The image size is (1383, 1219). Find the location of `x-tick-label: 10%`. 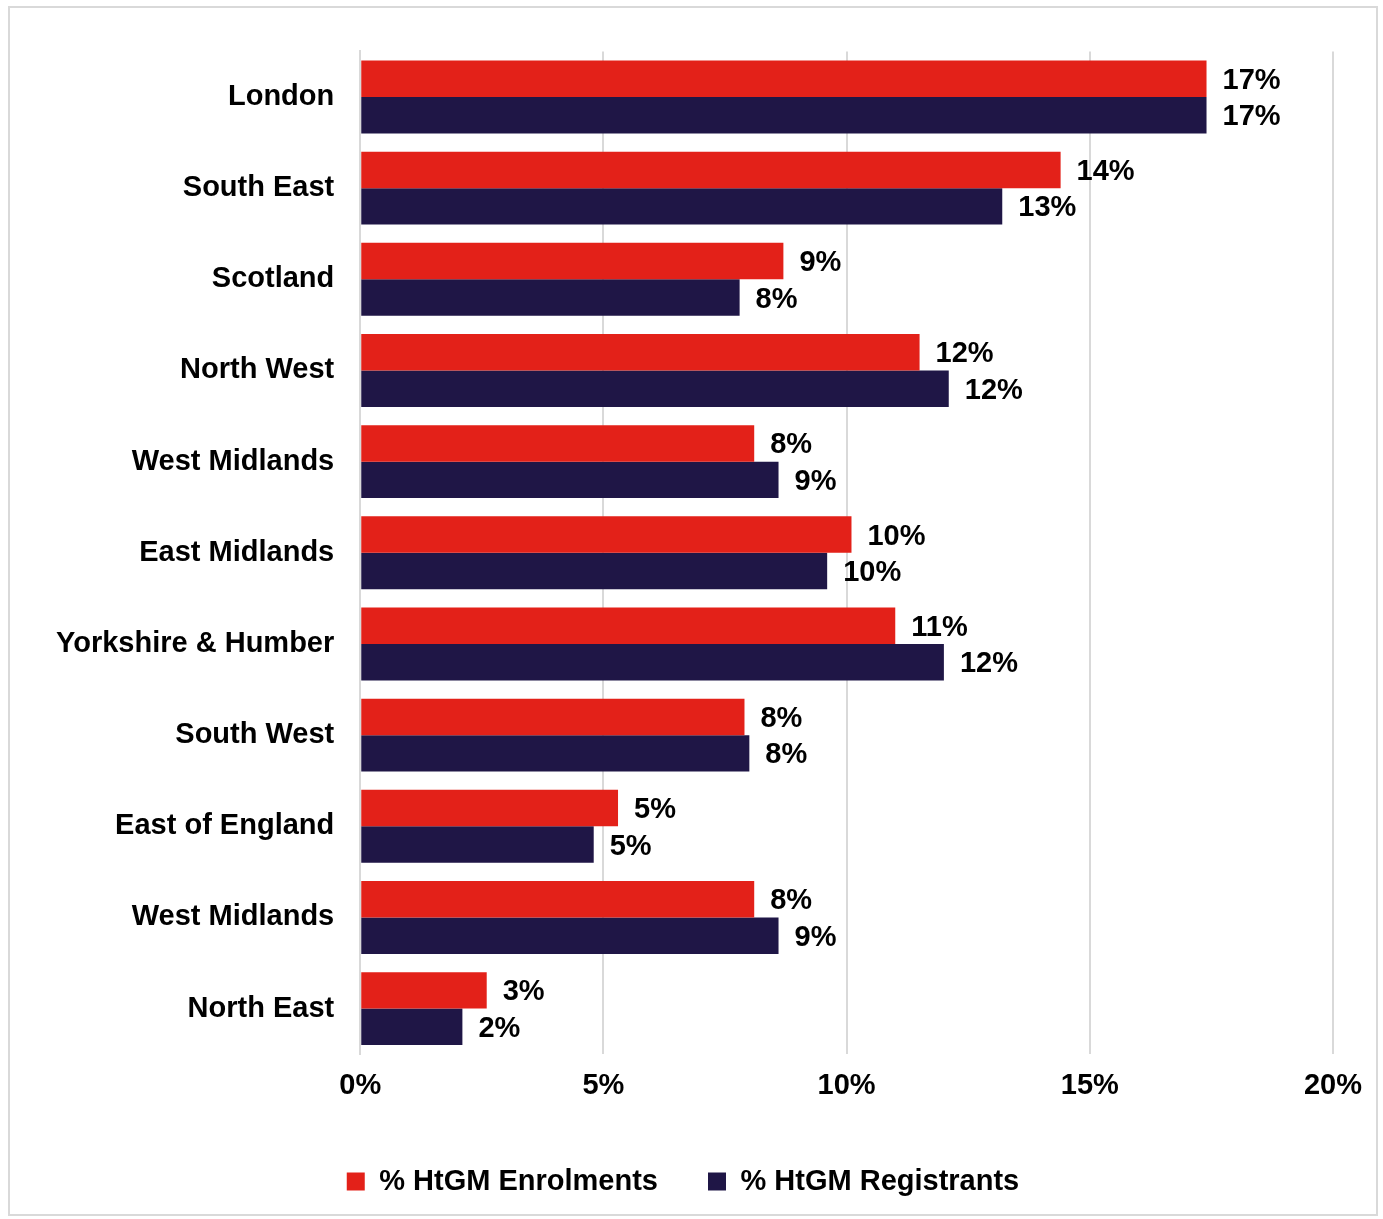

x-tick-label: 10% is located at coordinates (846, 1083).